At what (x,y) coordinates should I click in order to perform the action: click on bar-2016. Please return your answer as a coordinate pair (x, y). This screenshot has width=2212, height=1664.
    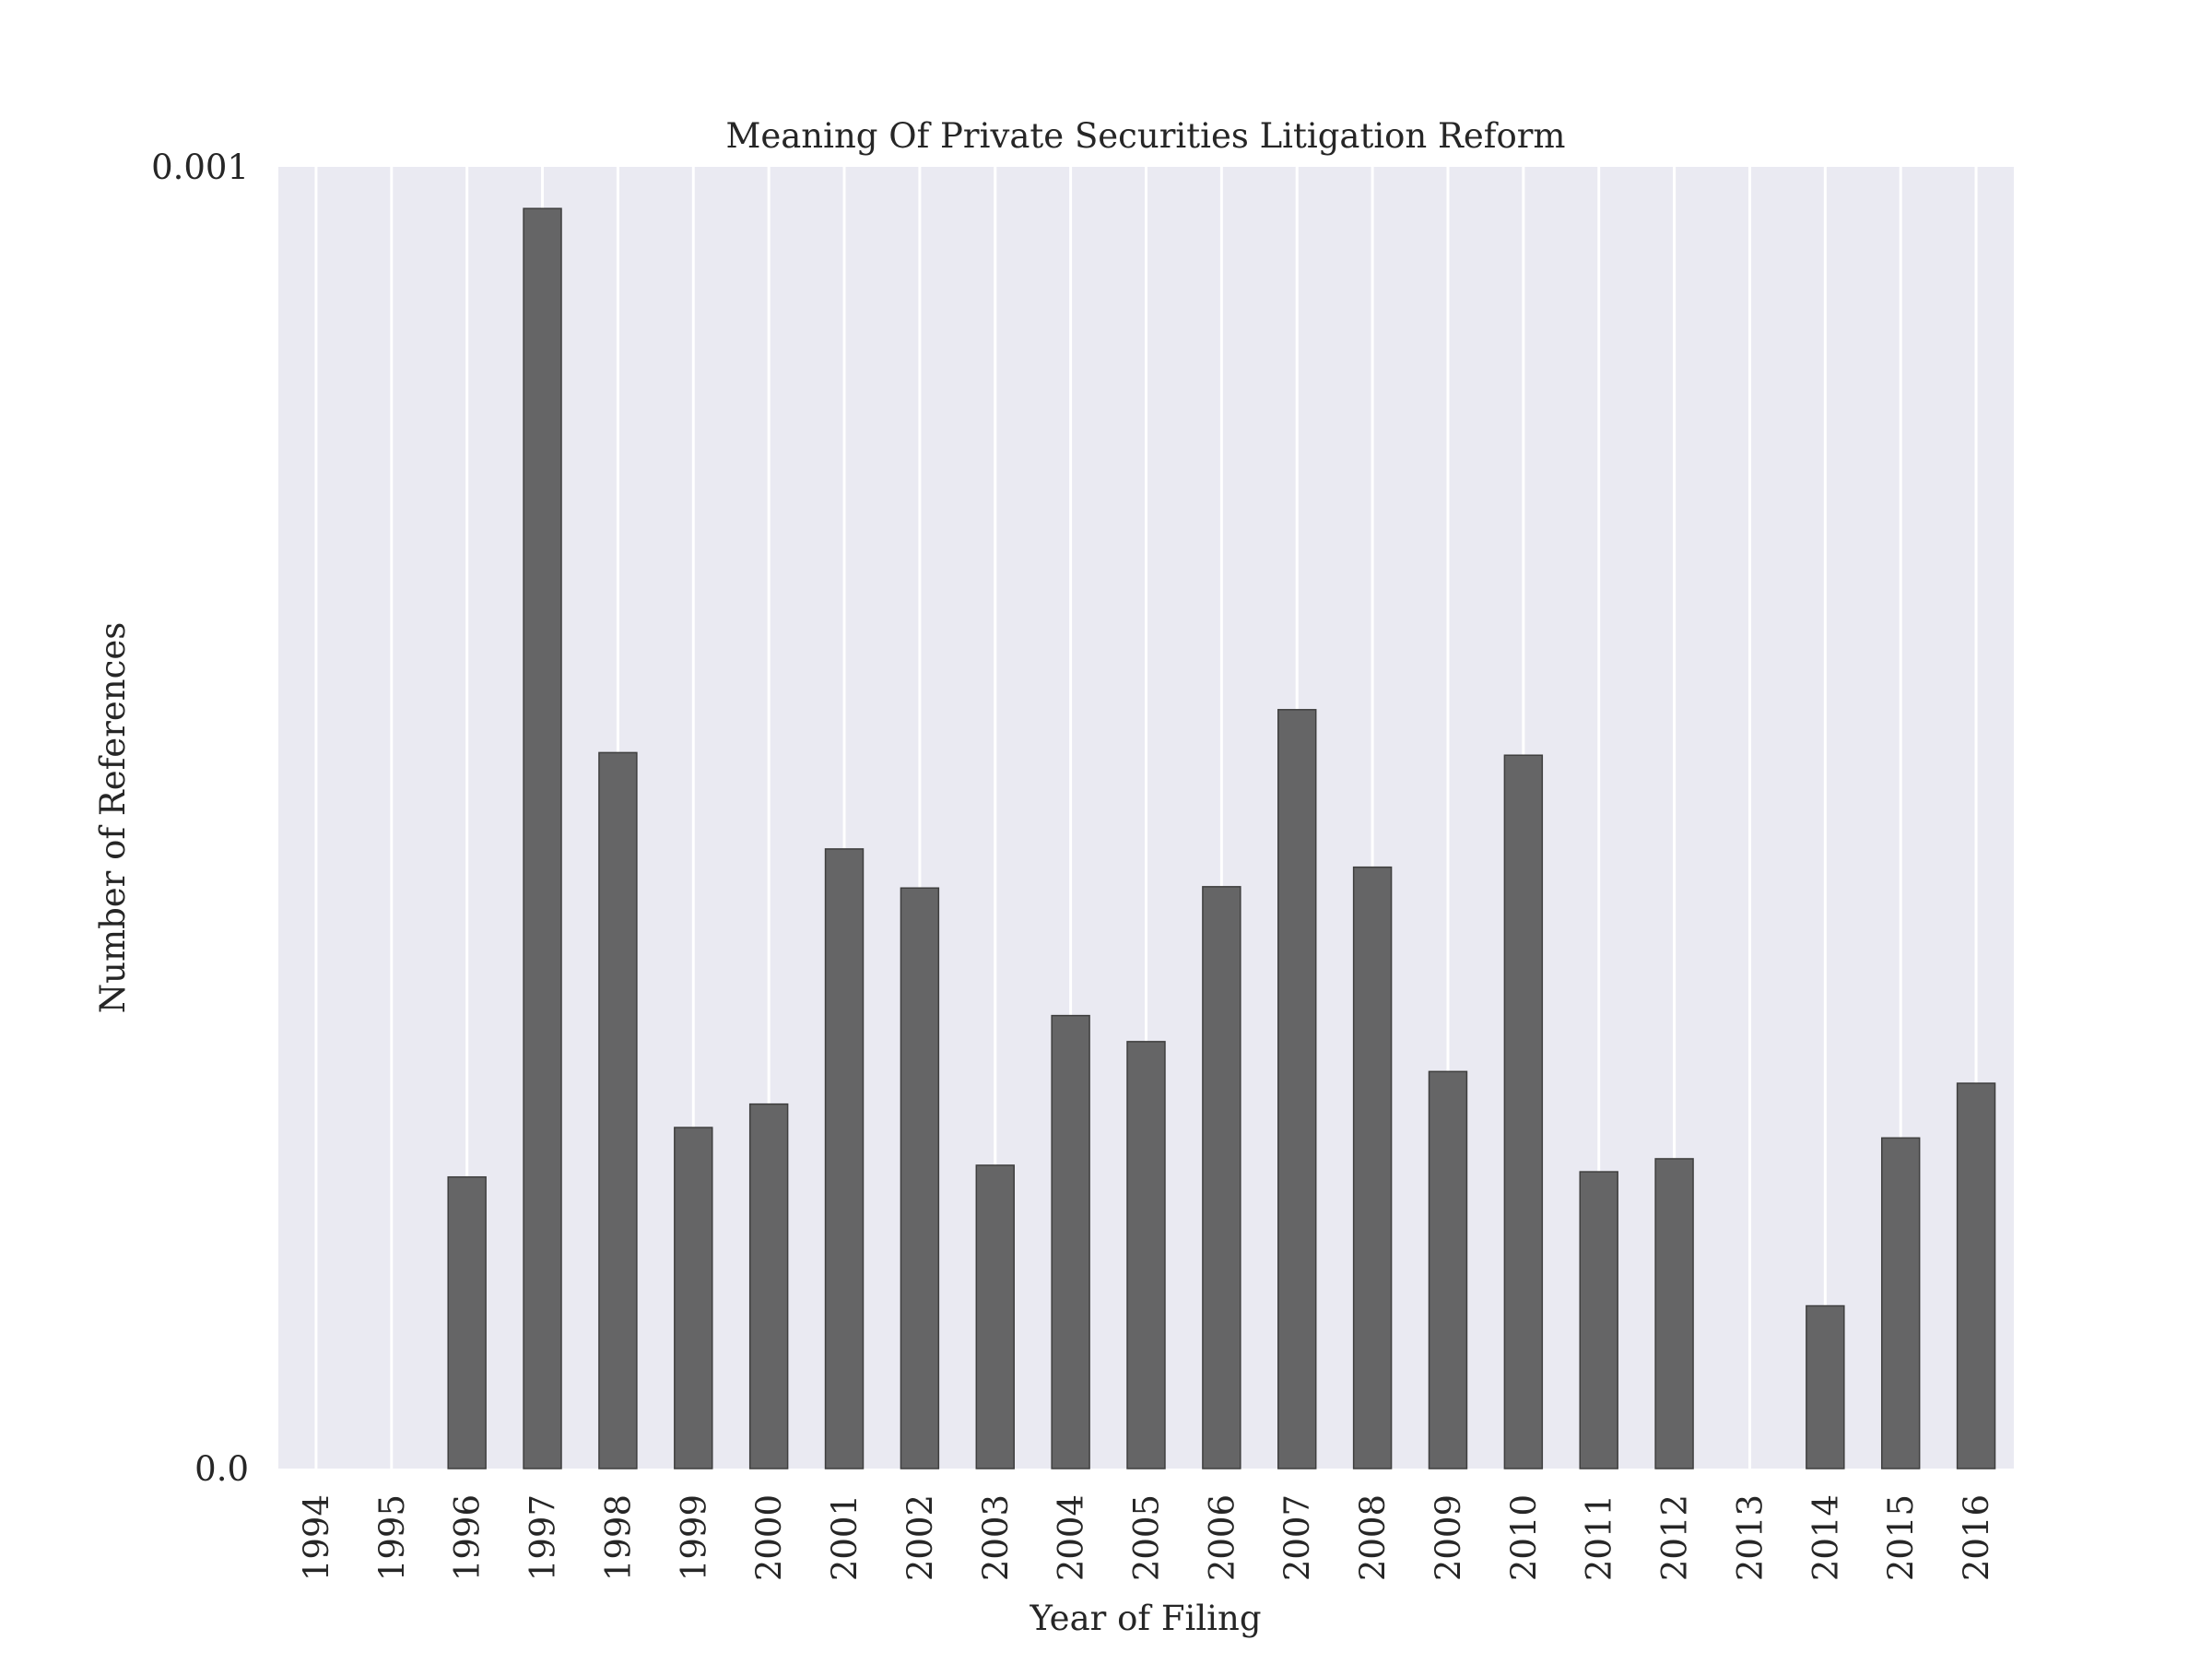
    Looking at the image, I should click on (1976, 1275).